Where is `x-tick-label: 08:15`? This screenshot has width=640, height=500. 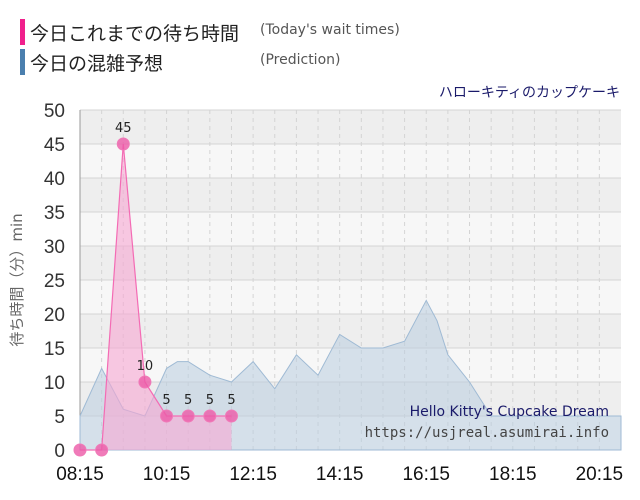
x-tick-label: 08:15 is located at coordinates (80, 474).